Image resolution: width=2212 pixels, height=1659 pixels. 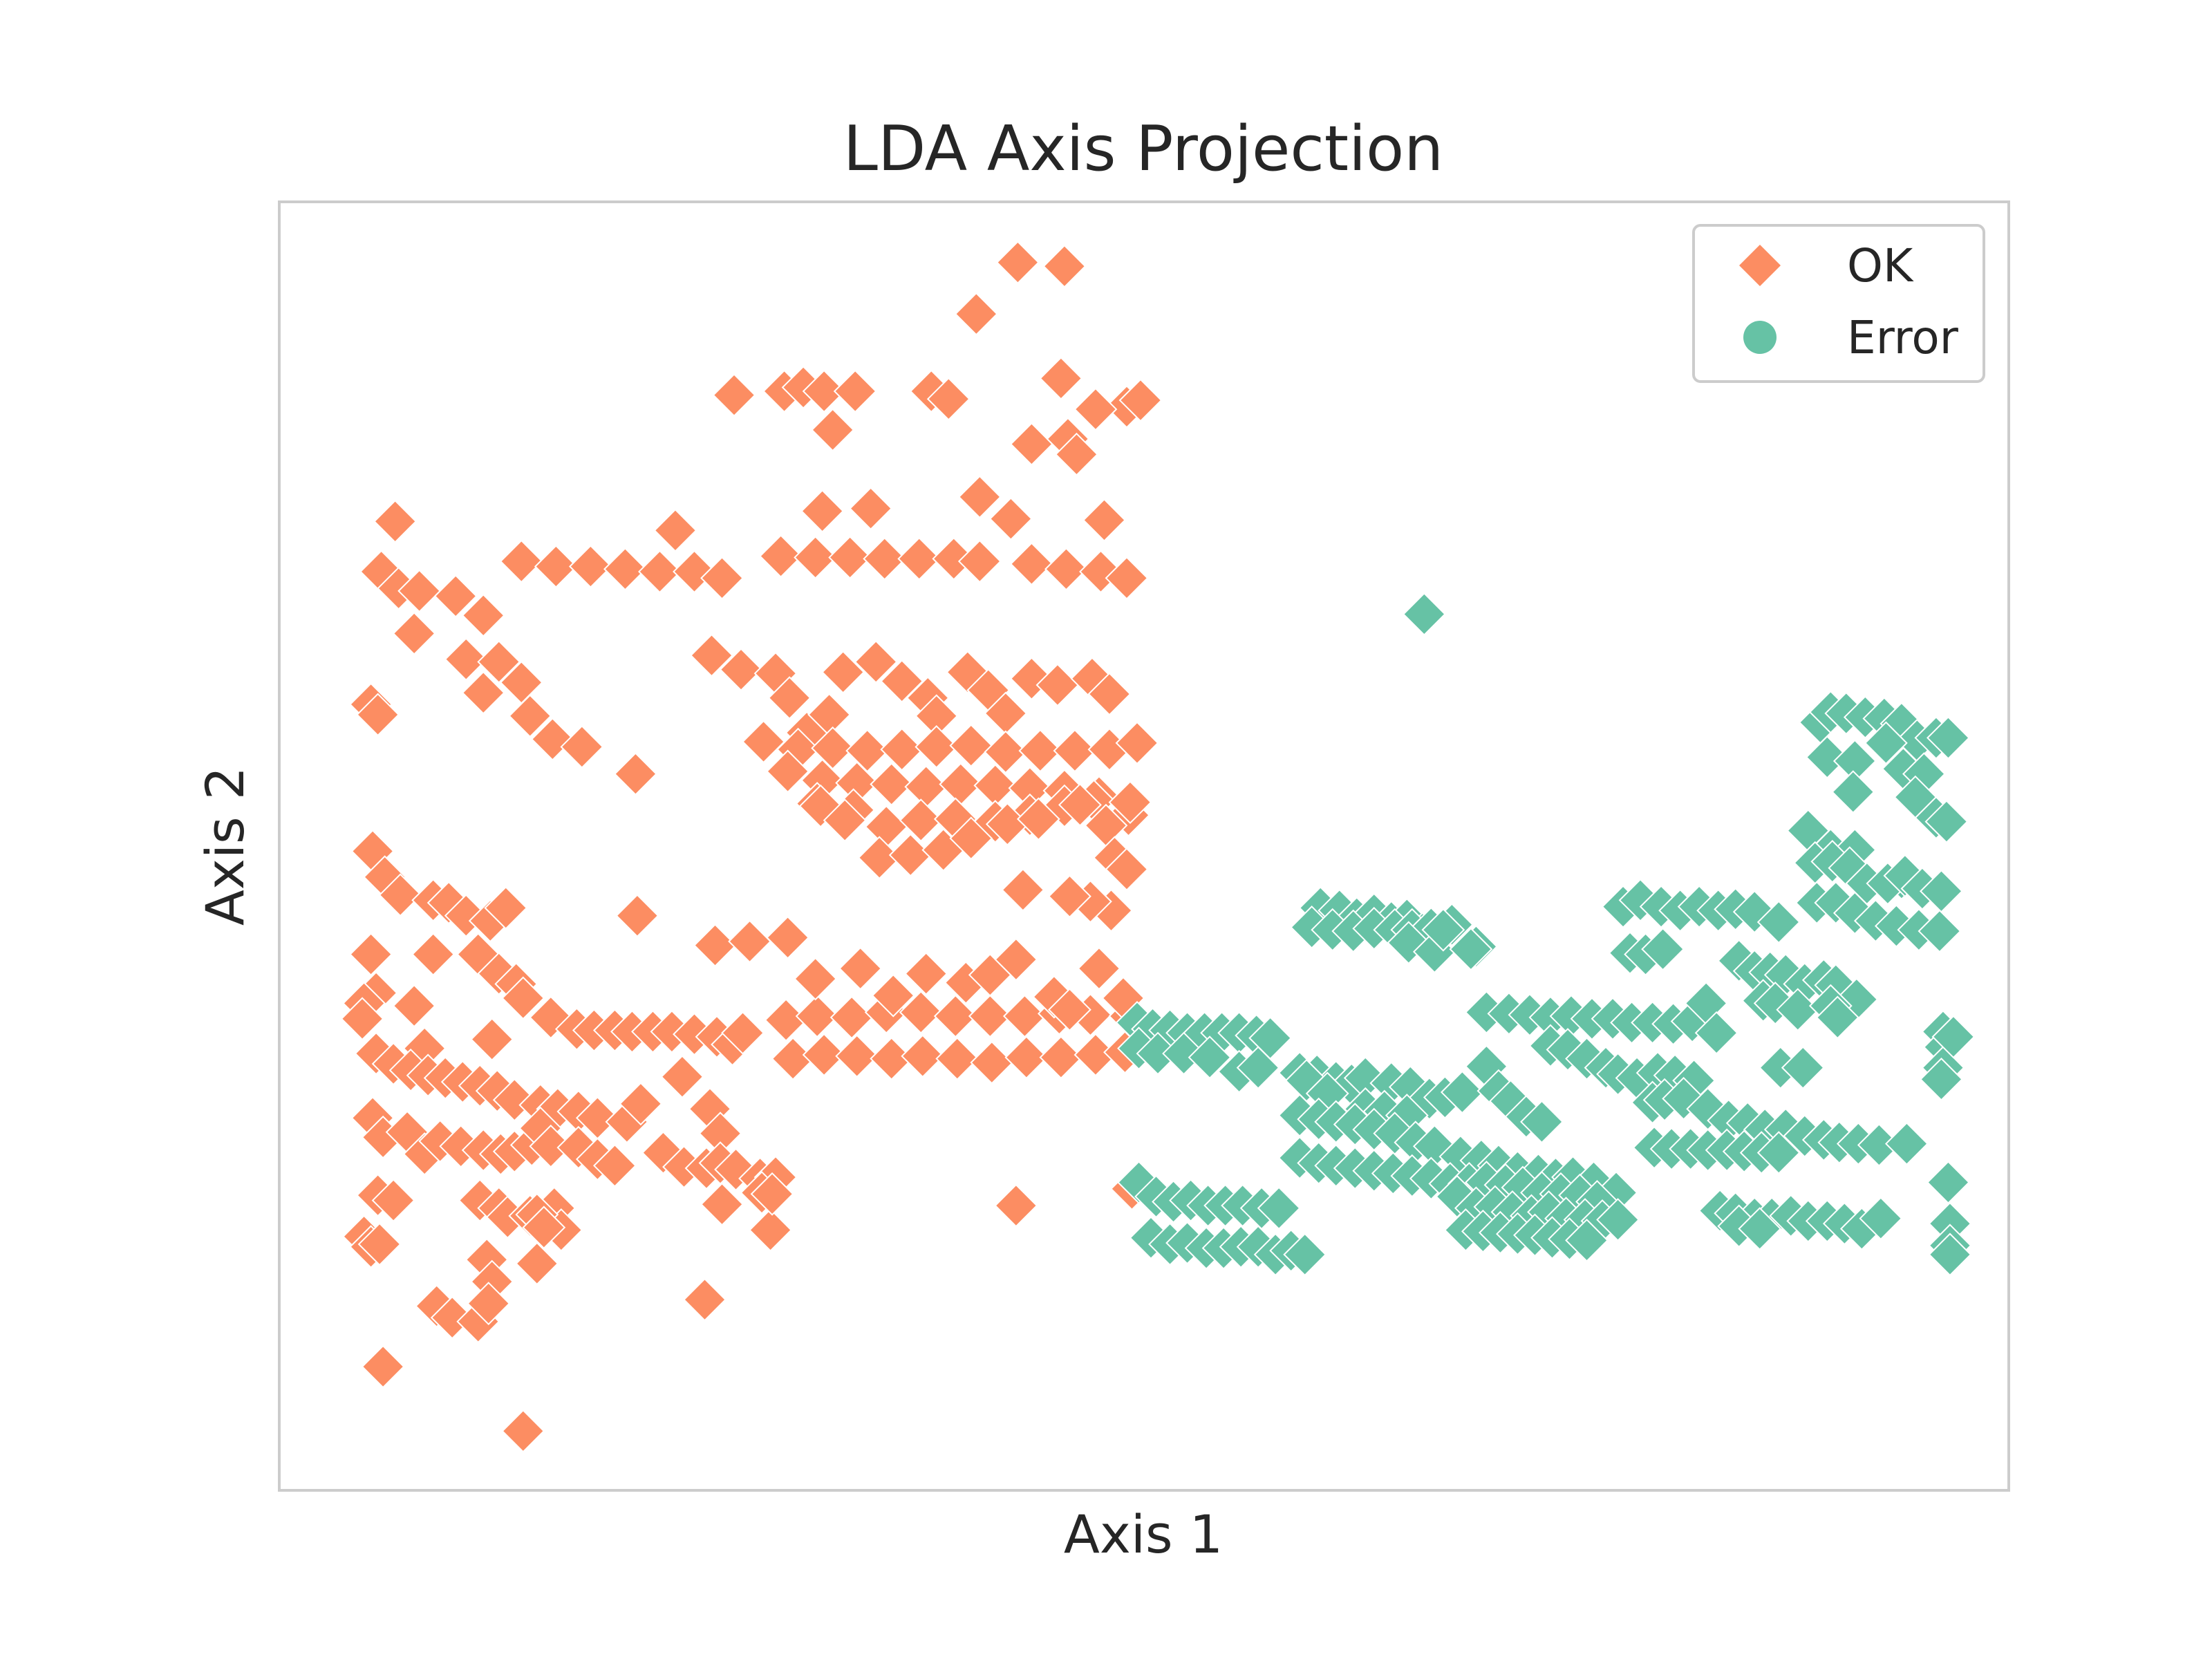 I want to click on x-axis-label: Axis 1, so click(x=1143, y=1534).